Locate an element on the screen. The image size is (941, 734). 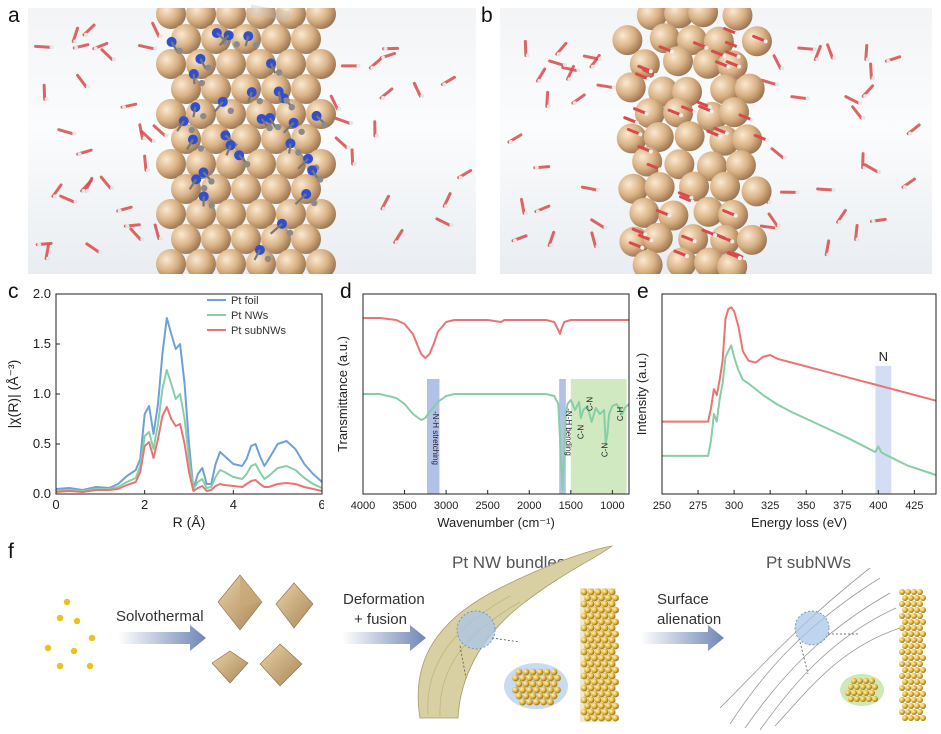
amine-ligands is located at coordinates (247, 145).